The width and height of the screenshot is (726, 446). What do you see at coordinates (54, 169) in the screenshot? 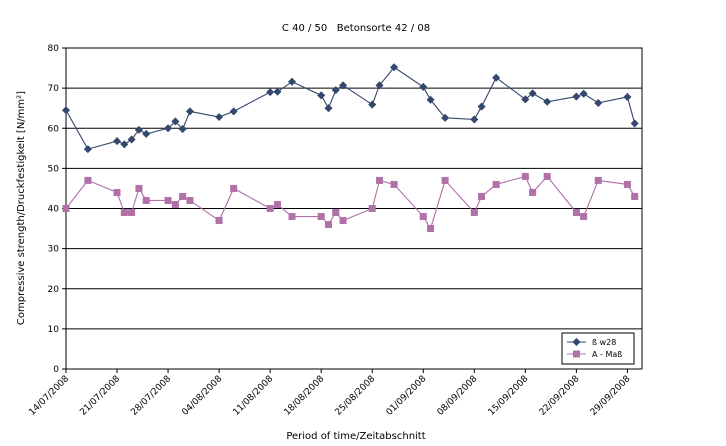
I see `y-tick-label: 50` at bounding box center [54, 169].